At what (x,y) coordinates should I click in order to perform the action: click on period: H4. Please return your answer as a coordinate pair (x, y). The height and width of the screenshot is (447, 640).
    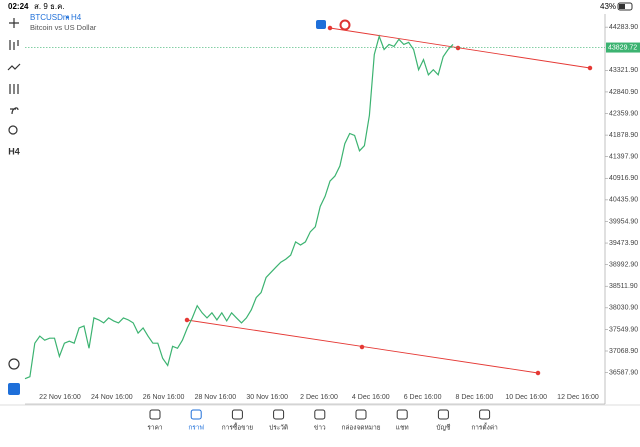
    Looking at the image, I should click on (76, 17).